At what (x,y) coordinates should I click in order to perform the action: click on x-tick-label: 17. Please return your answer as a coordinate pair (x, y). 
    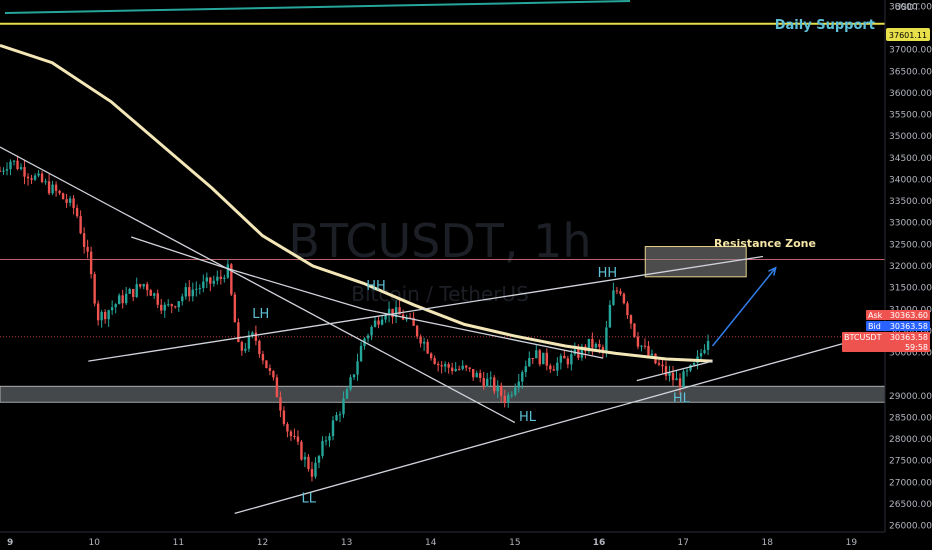
    Looking at the image, I should click on (682, 543).